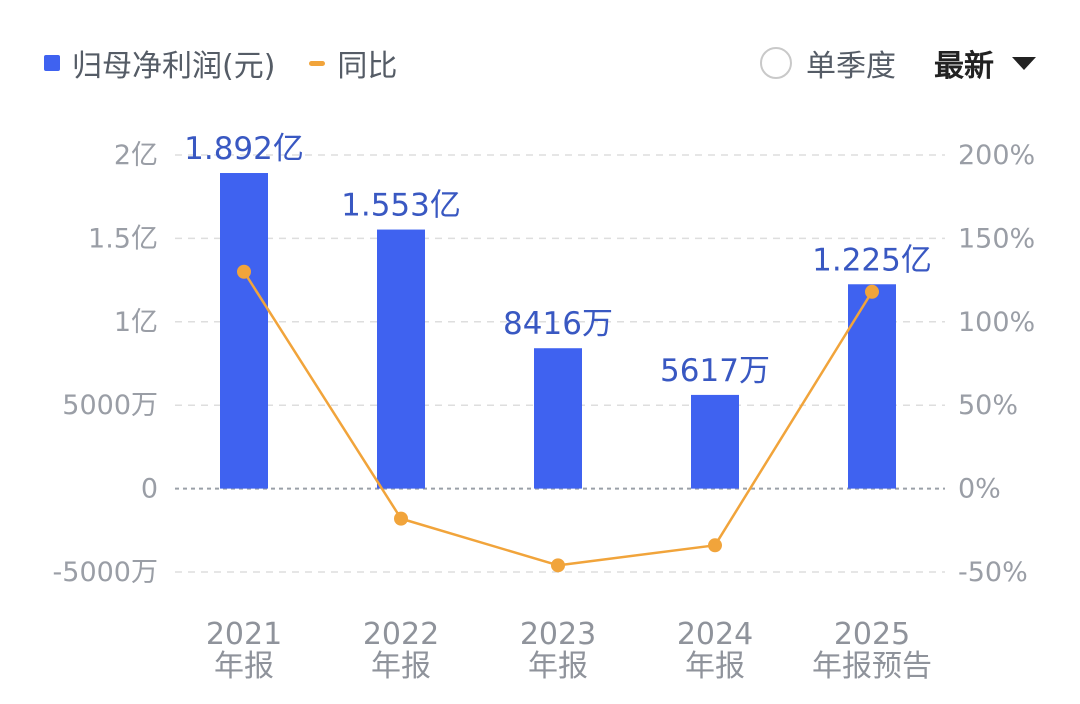  I want to click on caret-down-icon, so click(1024, 63).